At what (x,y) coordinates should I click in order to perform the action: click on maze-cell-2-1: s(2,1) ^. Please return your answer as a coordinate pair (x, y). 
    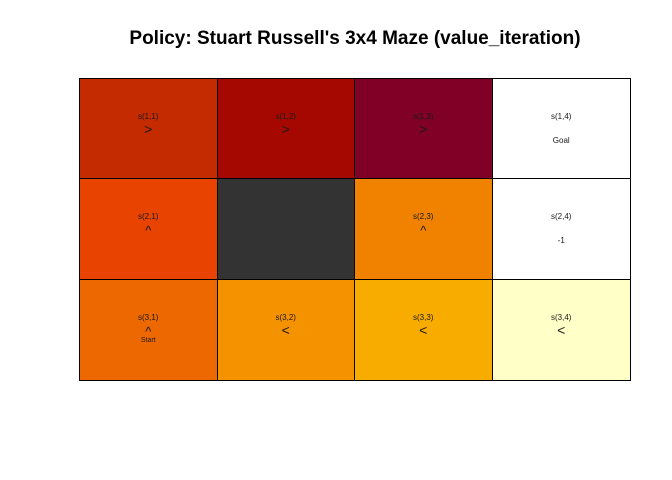
    Looking at the image, I should click on (149, 229).